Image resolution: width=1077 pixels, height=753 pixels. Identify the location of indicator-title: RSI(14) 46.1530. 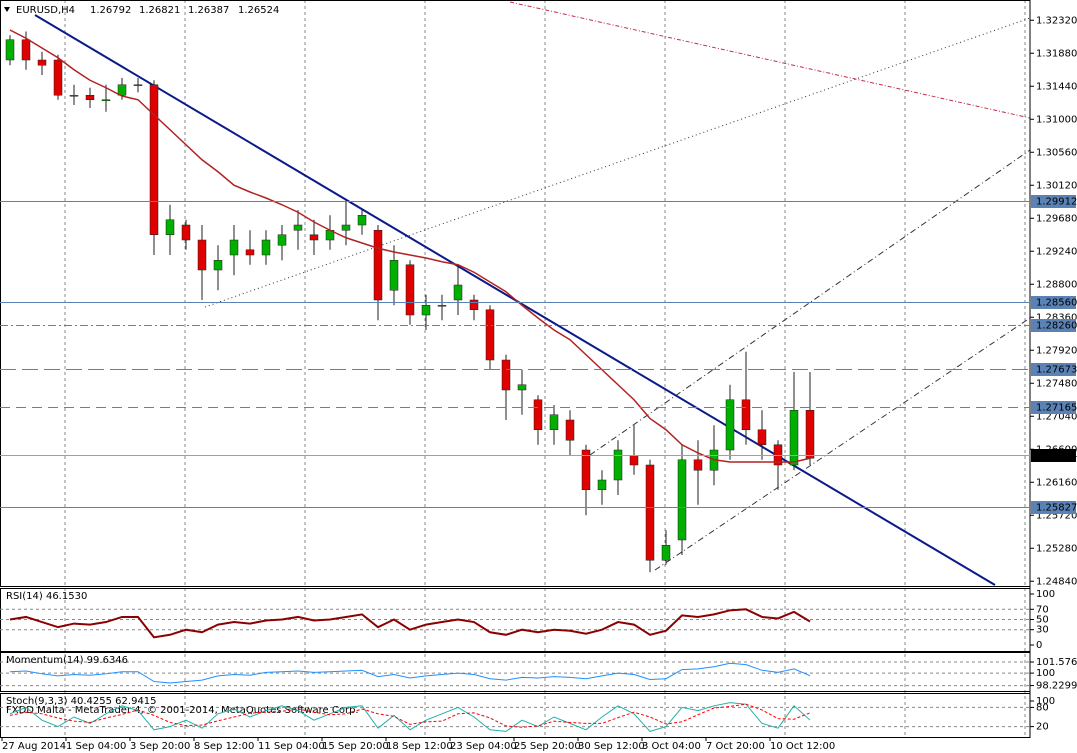
(46, 596).